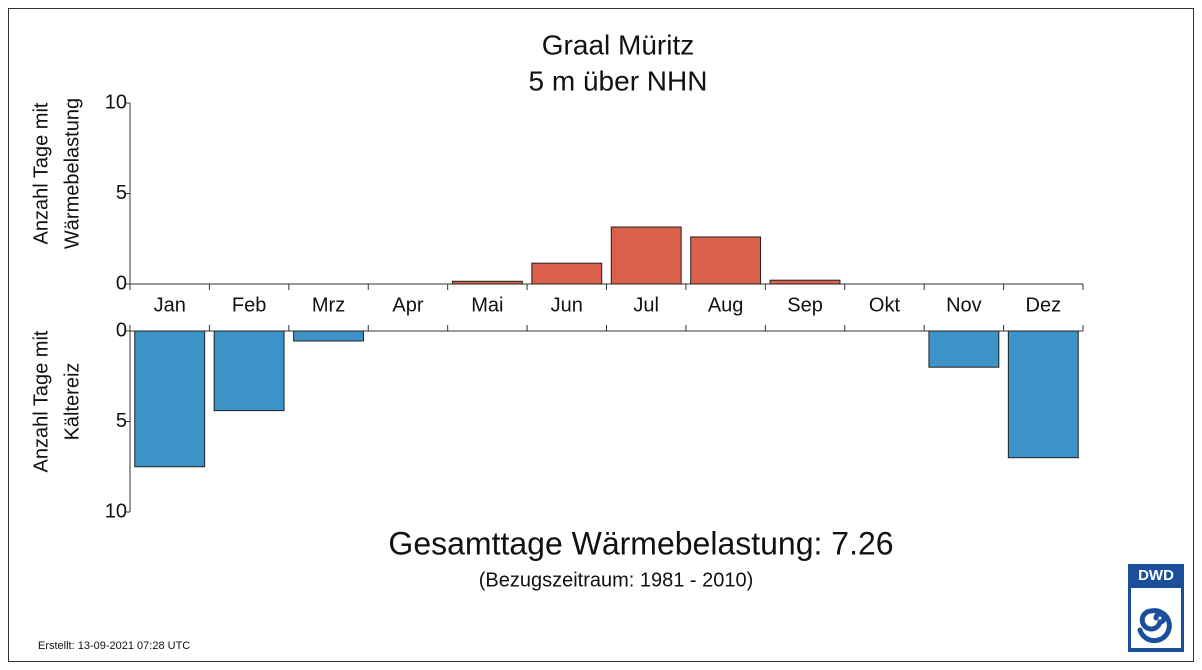 The image size is (1202, 670). What do you see at coordinates (640, 543) in the screenshot?
I see `summary: Gesamttage Wärmebelastung: 7.26` at bounding box center [640, 543].